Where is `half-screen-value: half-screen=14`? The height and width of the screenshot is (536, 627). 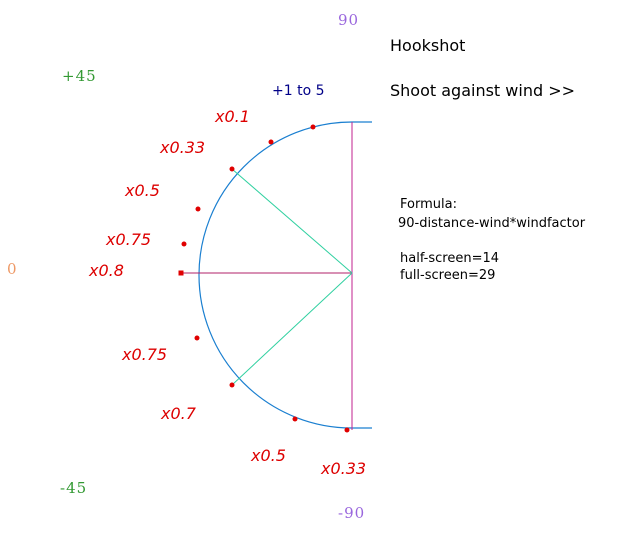 half-screen-value: half-screen=14 is located at coordinates (449, 258).